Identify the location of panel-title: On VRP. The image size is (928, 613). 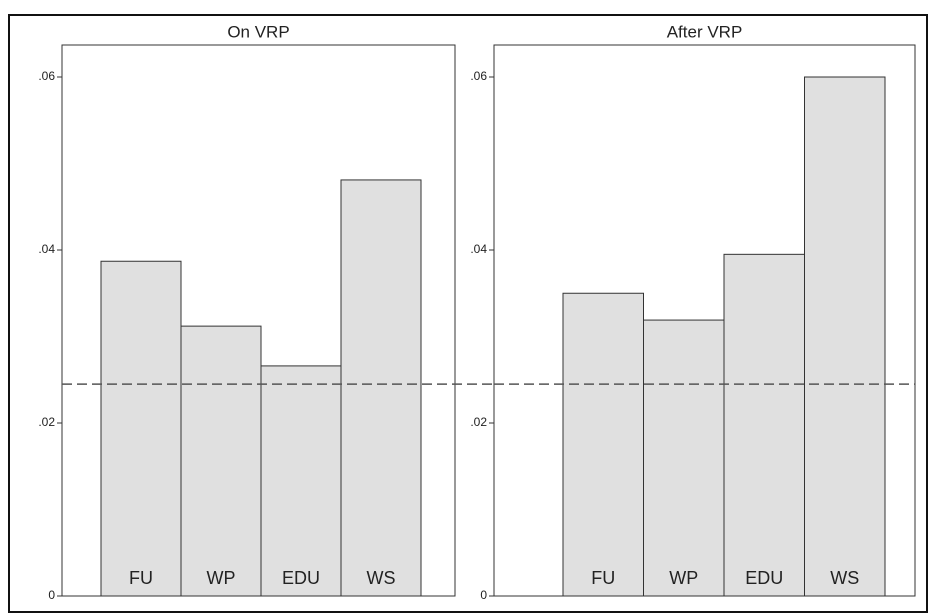
(258, 31).